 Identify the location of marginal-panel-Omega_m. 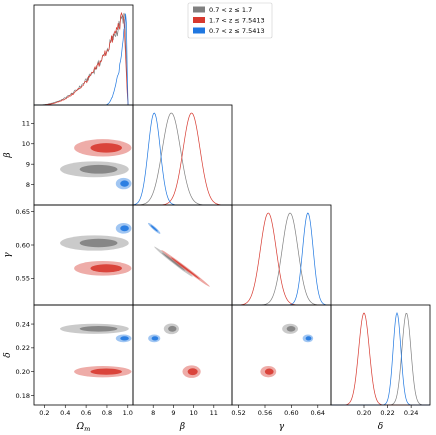
(83, 55).